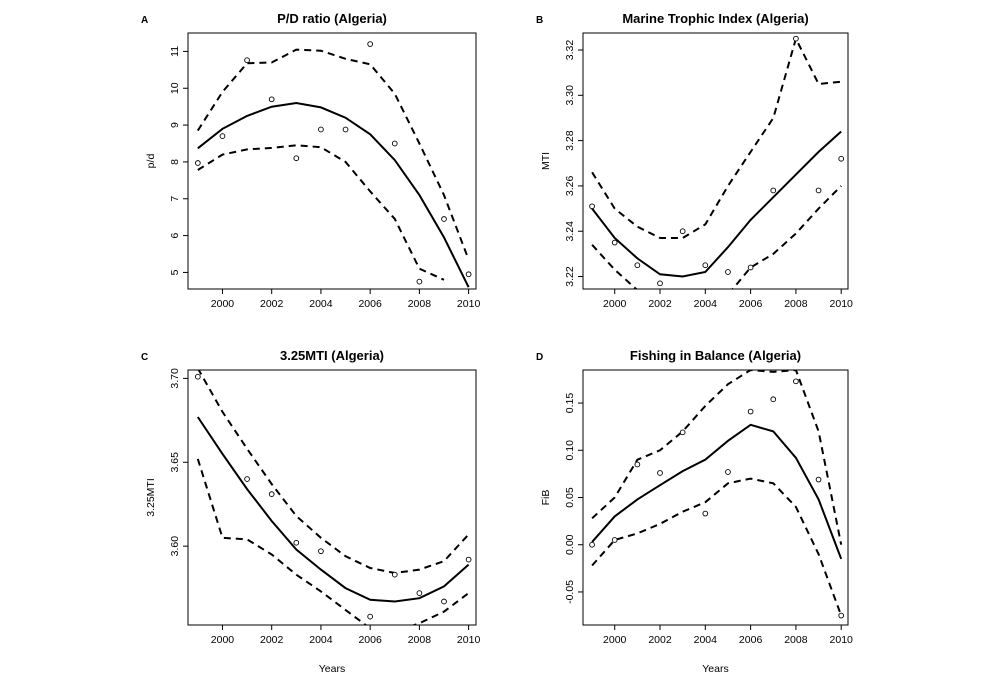 This screenshot has height=686, width=998. Describe the element at coordinates (570, 186) in the screenshot. I see `y-tick-label: 3.26` at that location.